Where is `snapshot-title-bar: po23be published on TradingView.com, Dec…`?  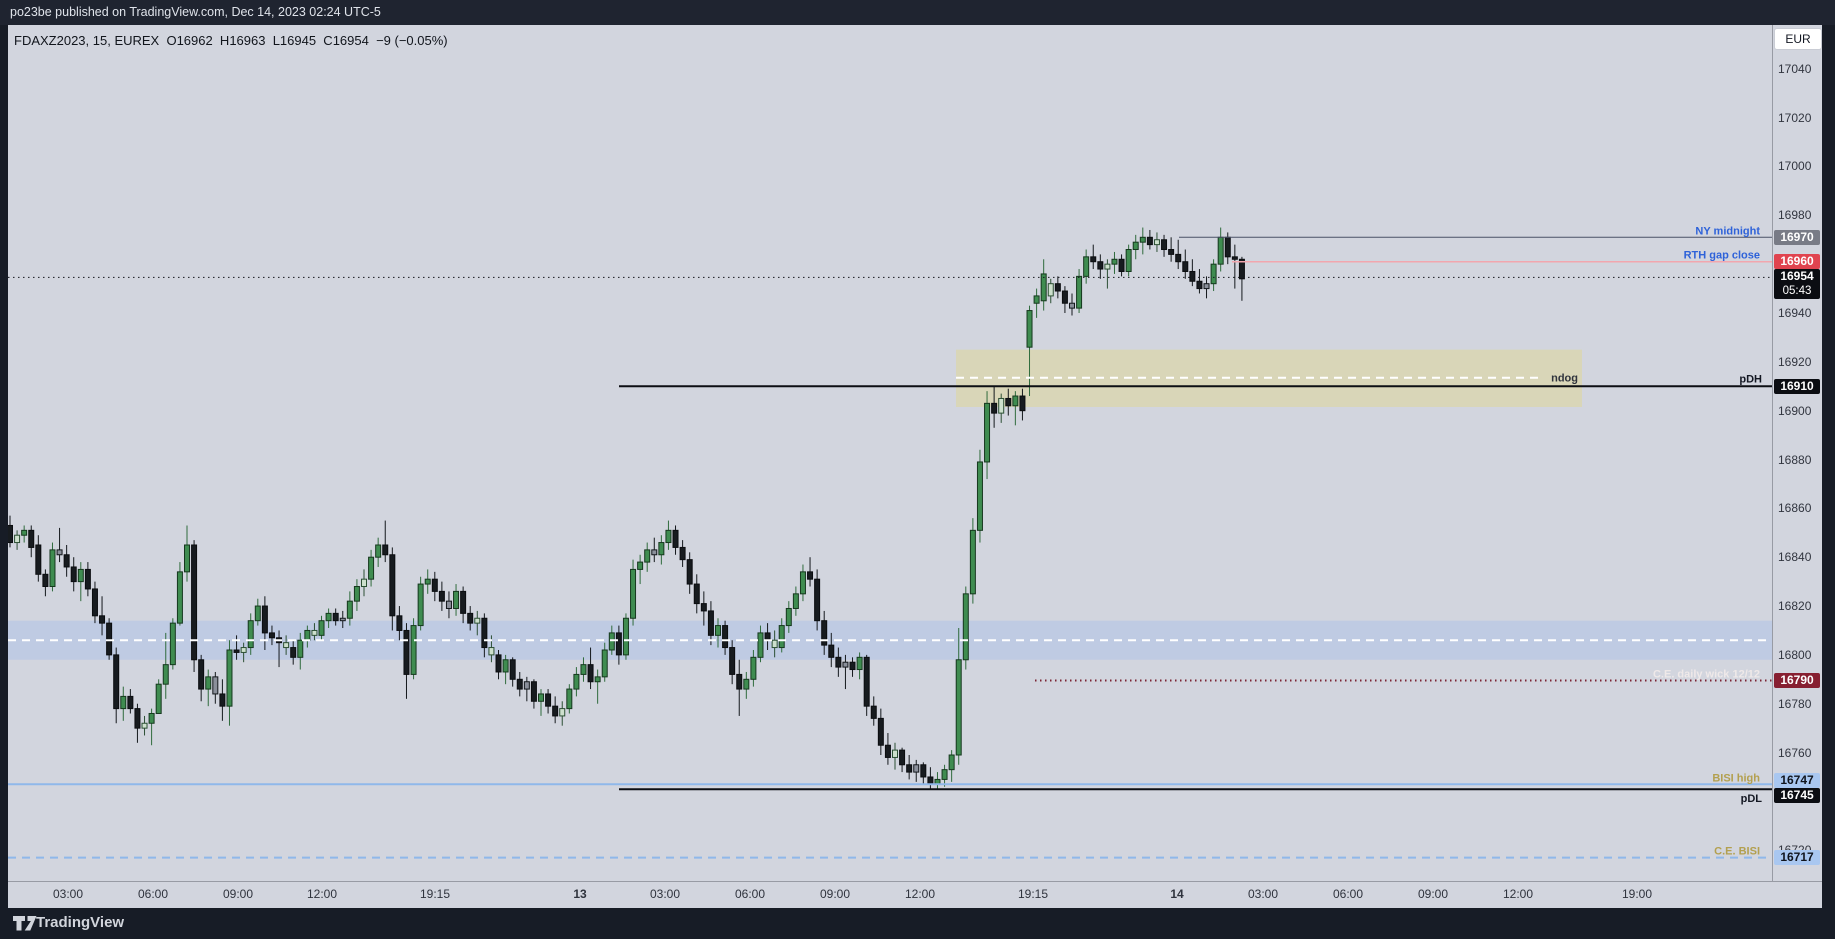
snapshot-title-bar: po23be published on TradingView.com, Dec… is located at coordinates (917, 12).